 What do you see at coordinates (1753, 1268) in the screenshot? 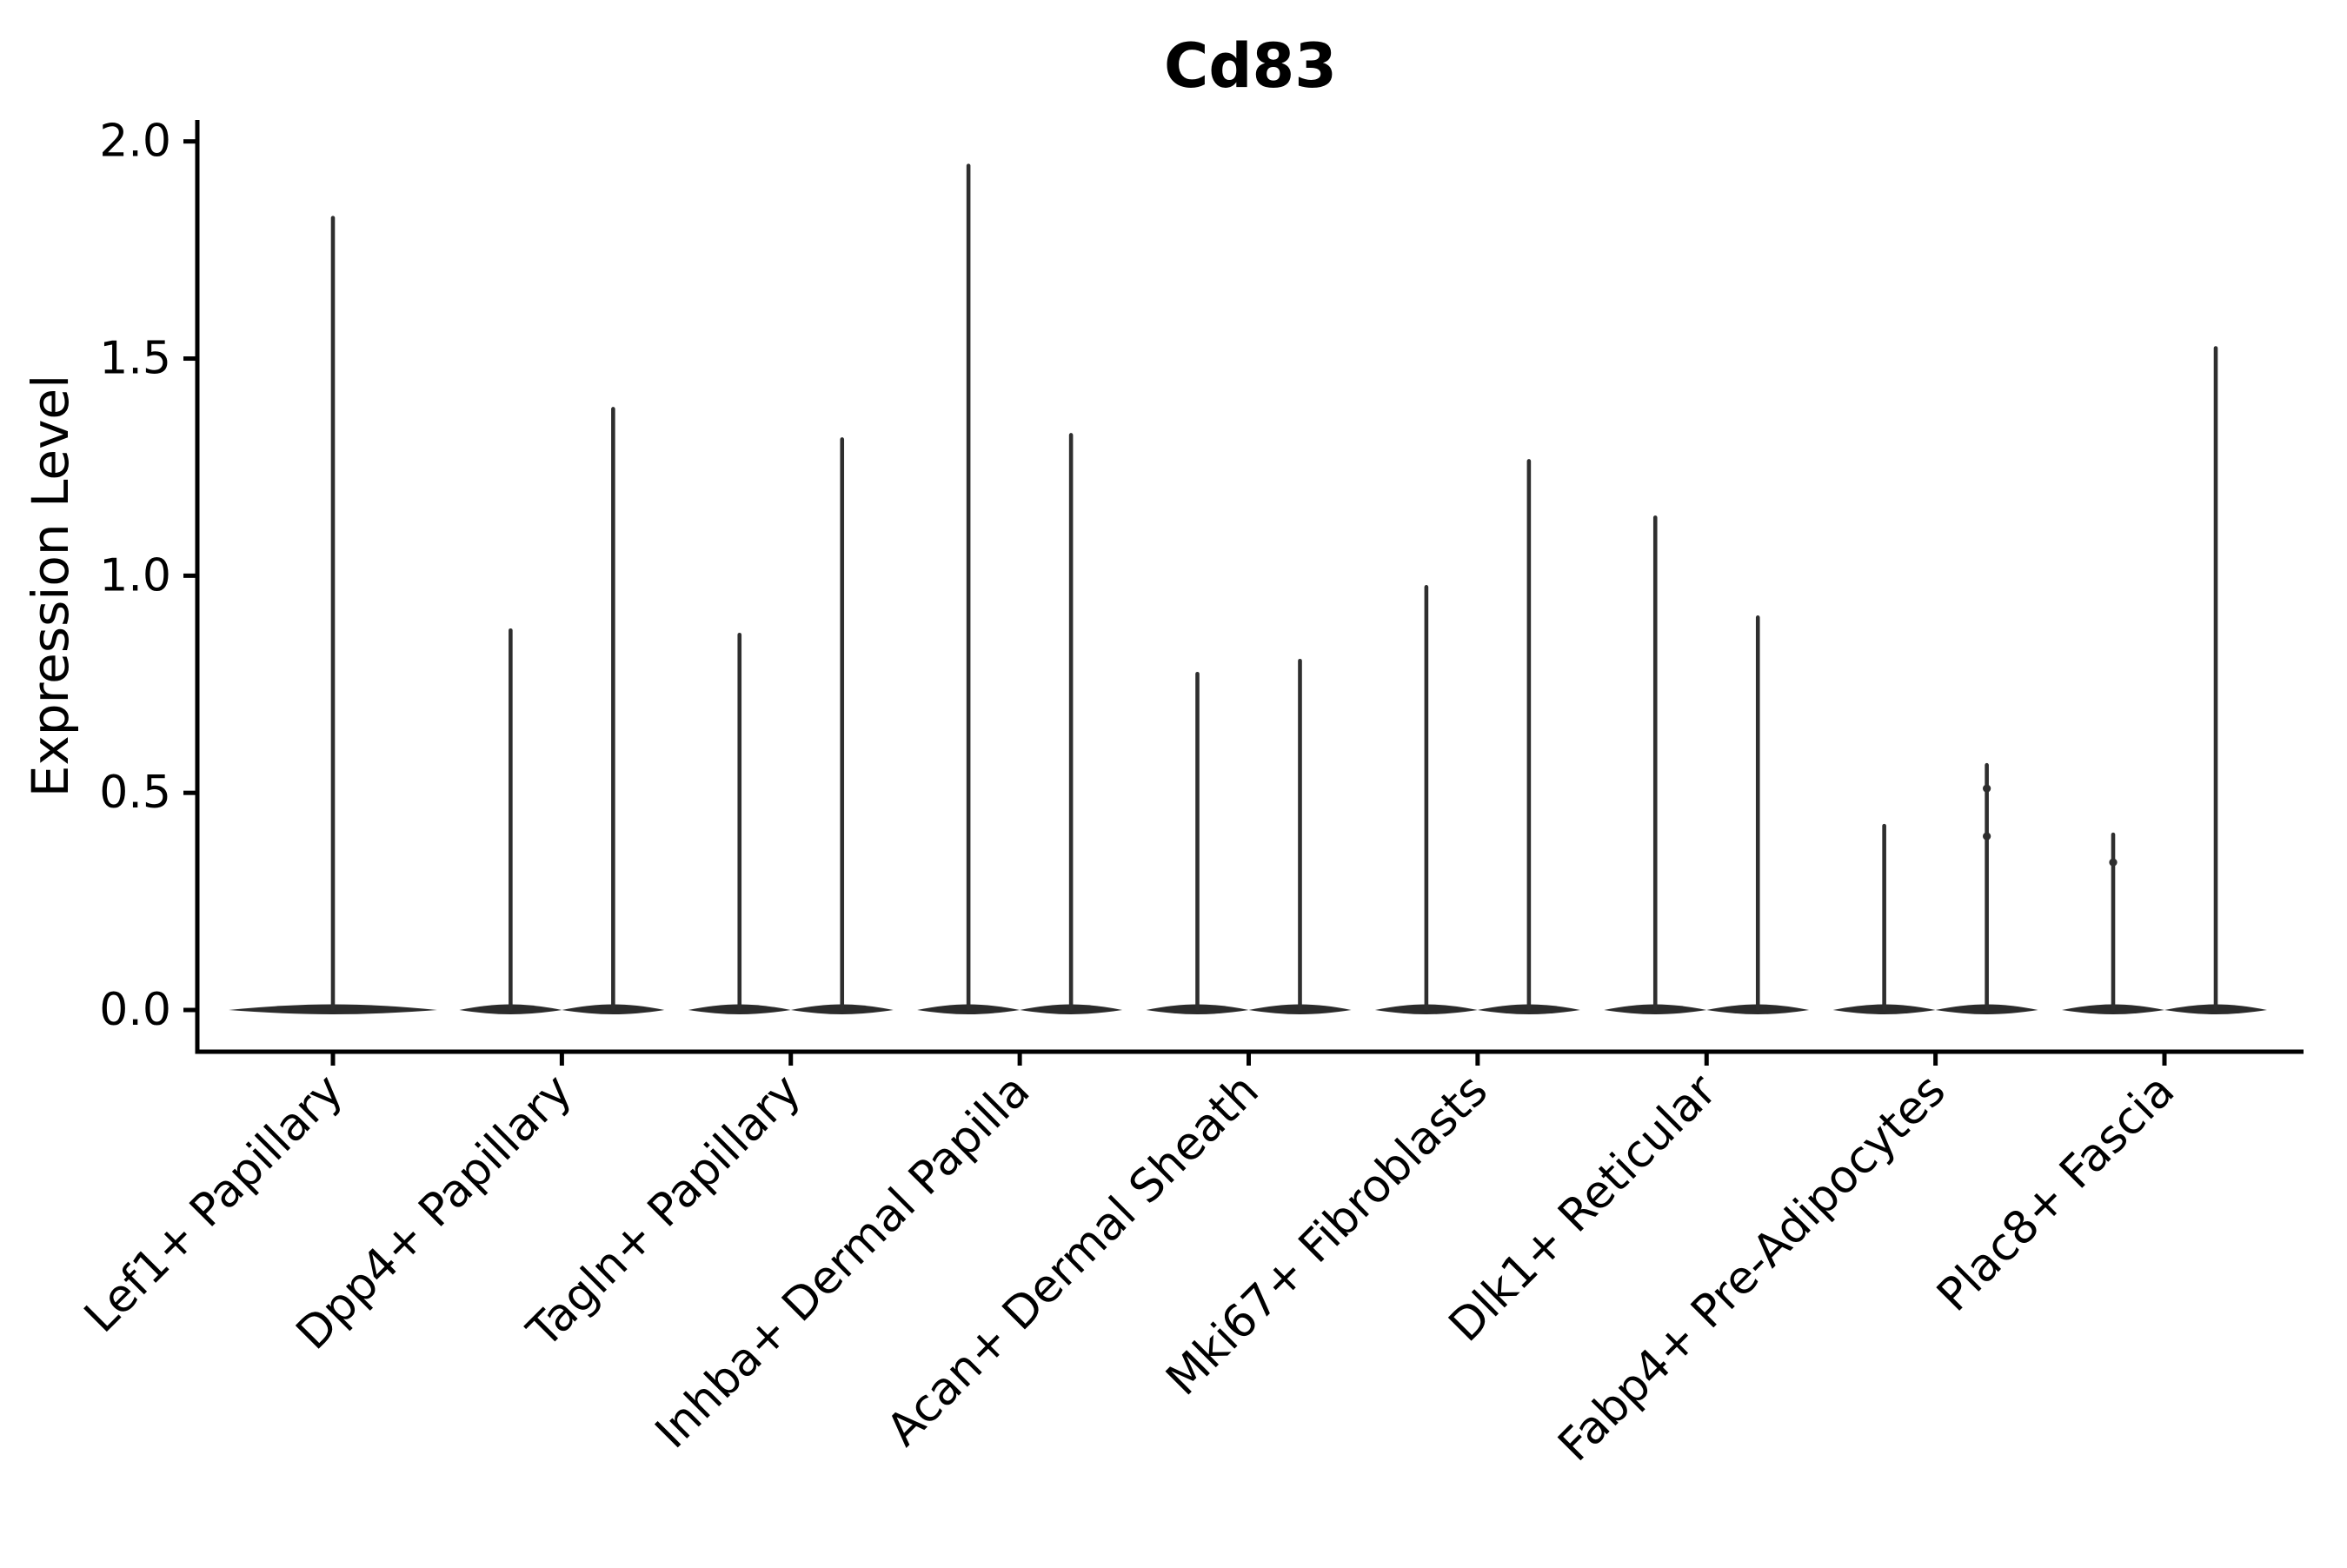
I see `x-tick-label: Fabp4+ Pre-Adipocytes` at bounding box center [1753, 1268].